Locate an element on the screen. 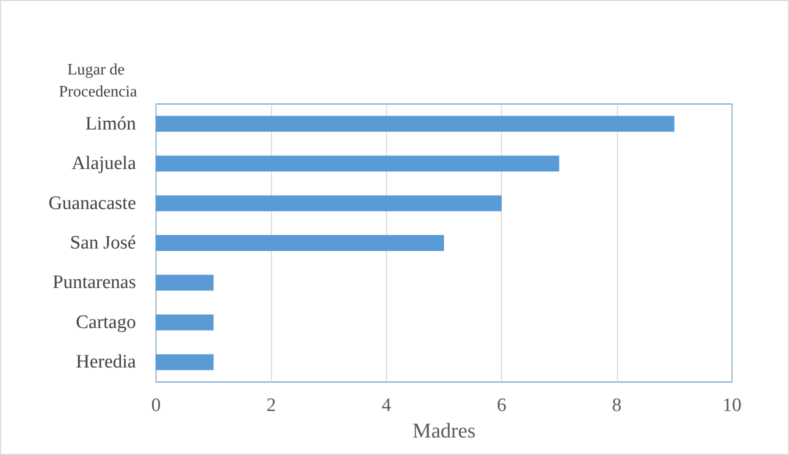 This screenshot has height=455, width=789. x-tick-label: 0 is located at coordinates (156, 405).